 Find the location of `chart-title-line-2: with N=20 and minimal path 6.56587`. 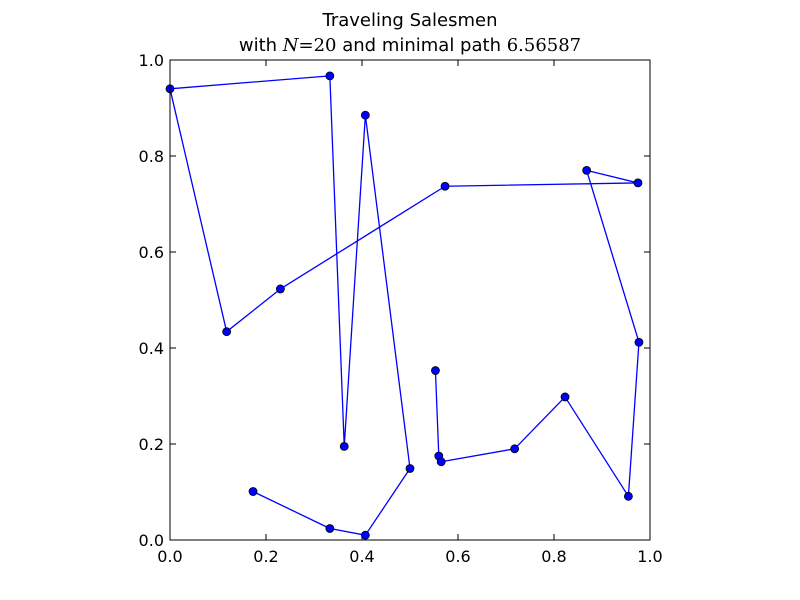

chart-title-line-2: with N=20 and minimal path 6.56587 is located at coordinates (410, 45).